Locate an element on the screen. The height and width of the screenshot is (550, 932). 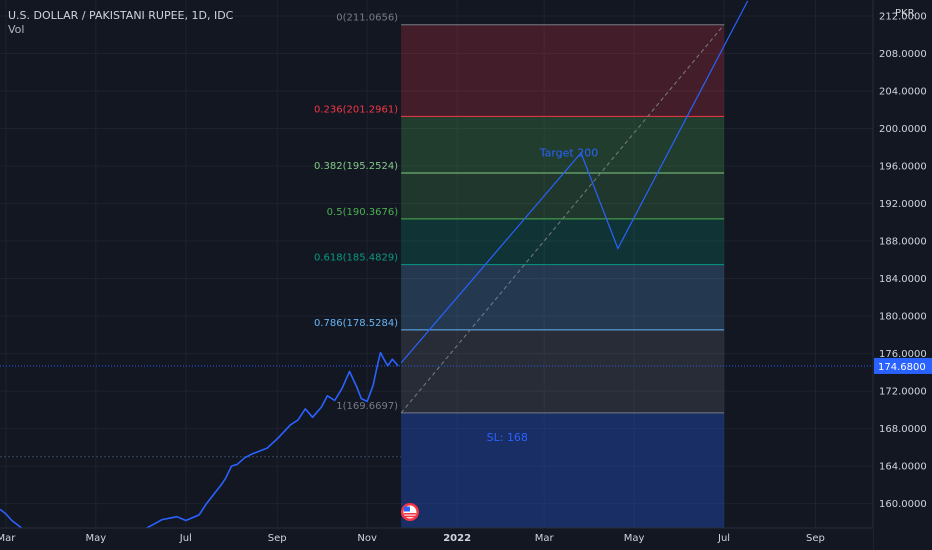
economic-event-flag-canton is located at coordinates (406, 509).